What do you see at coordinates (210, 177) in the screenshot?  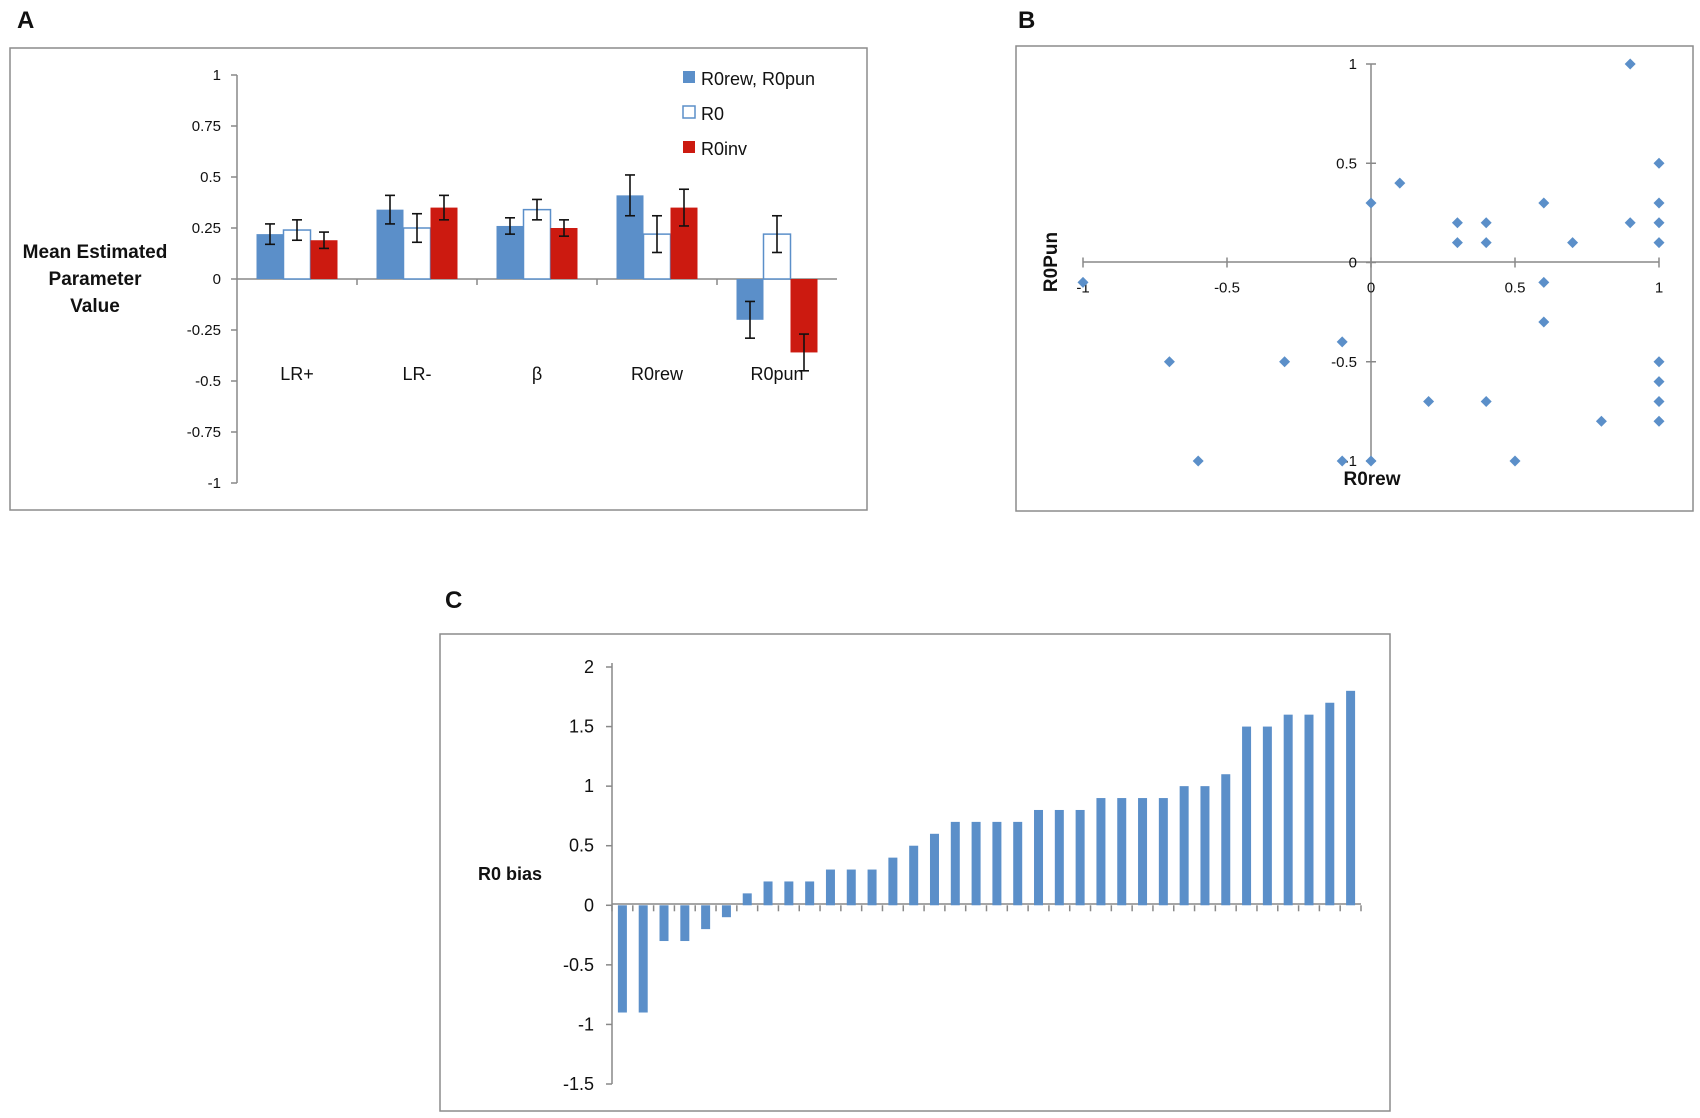 I see `panel-a-ytick-label: 0.5` at bounding box center [210, 177].